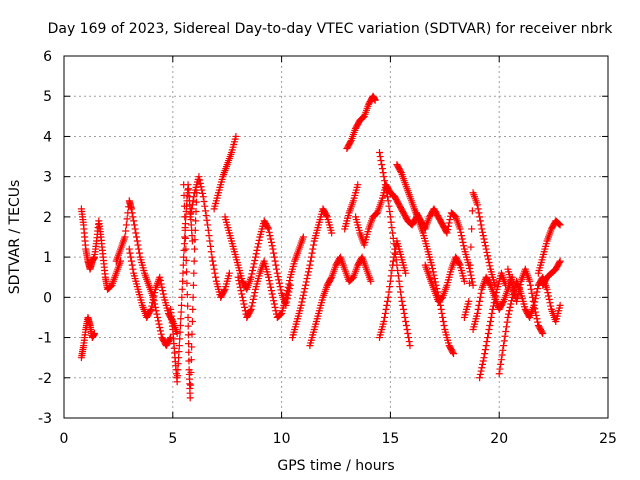  I want to click on y-axis-label: SDTVAR / TECUs, so click(15, 237).